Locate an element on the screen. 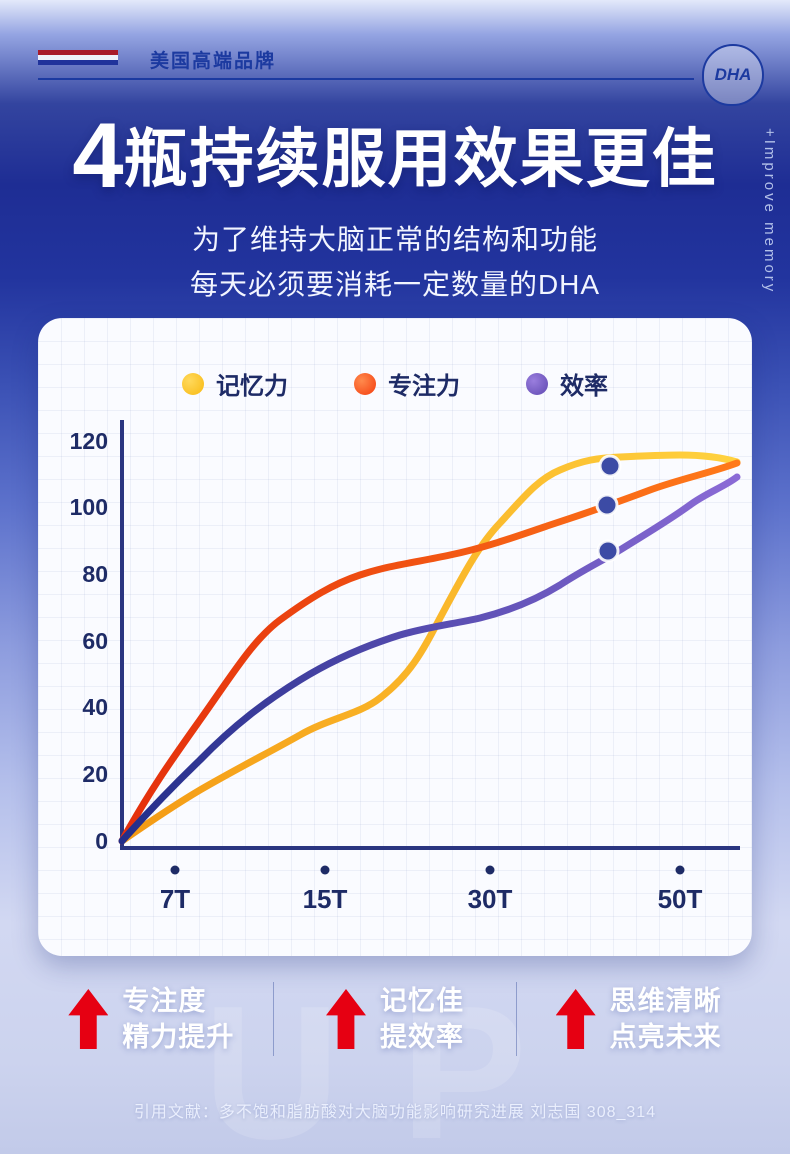  x-tick-label: 50T is located at coordinates (680, 899).